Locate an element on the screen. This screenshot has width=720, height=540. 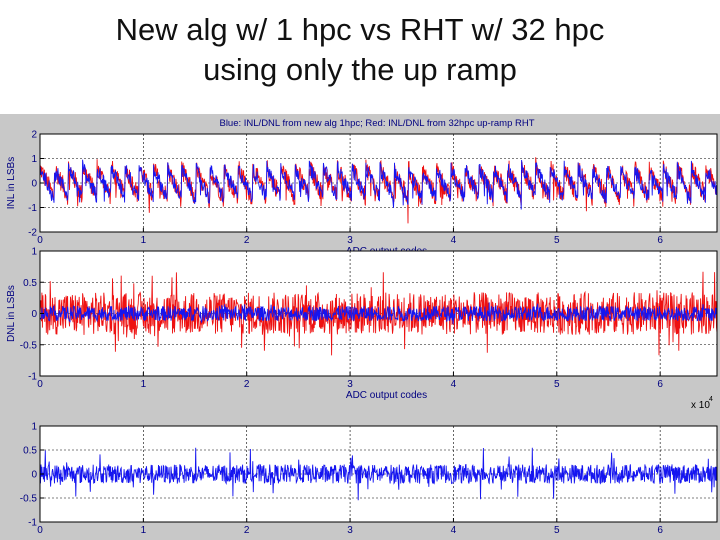
slide-title-line-2: using only the up ramp is located at coordinates (360, 69).